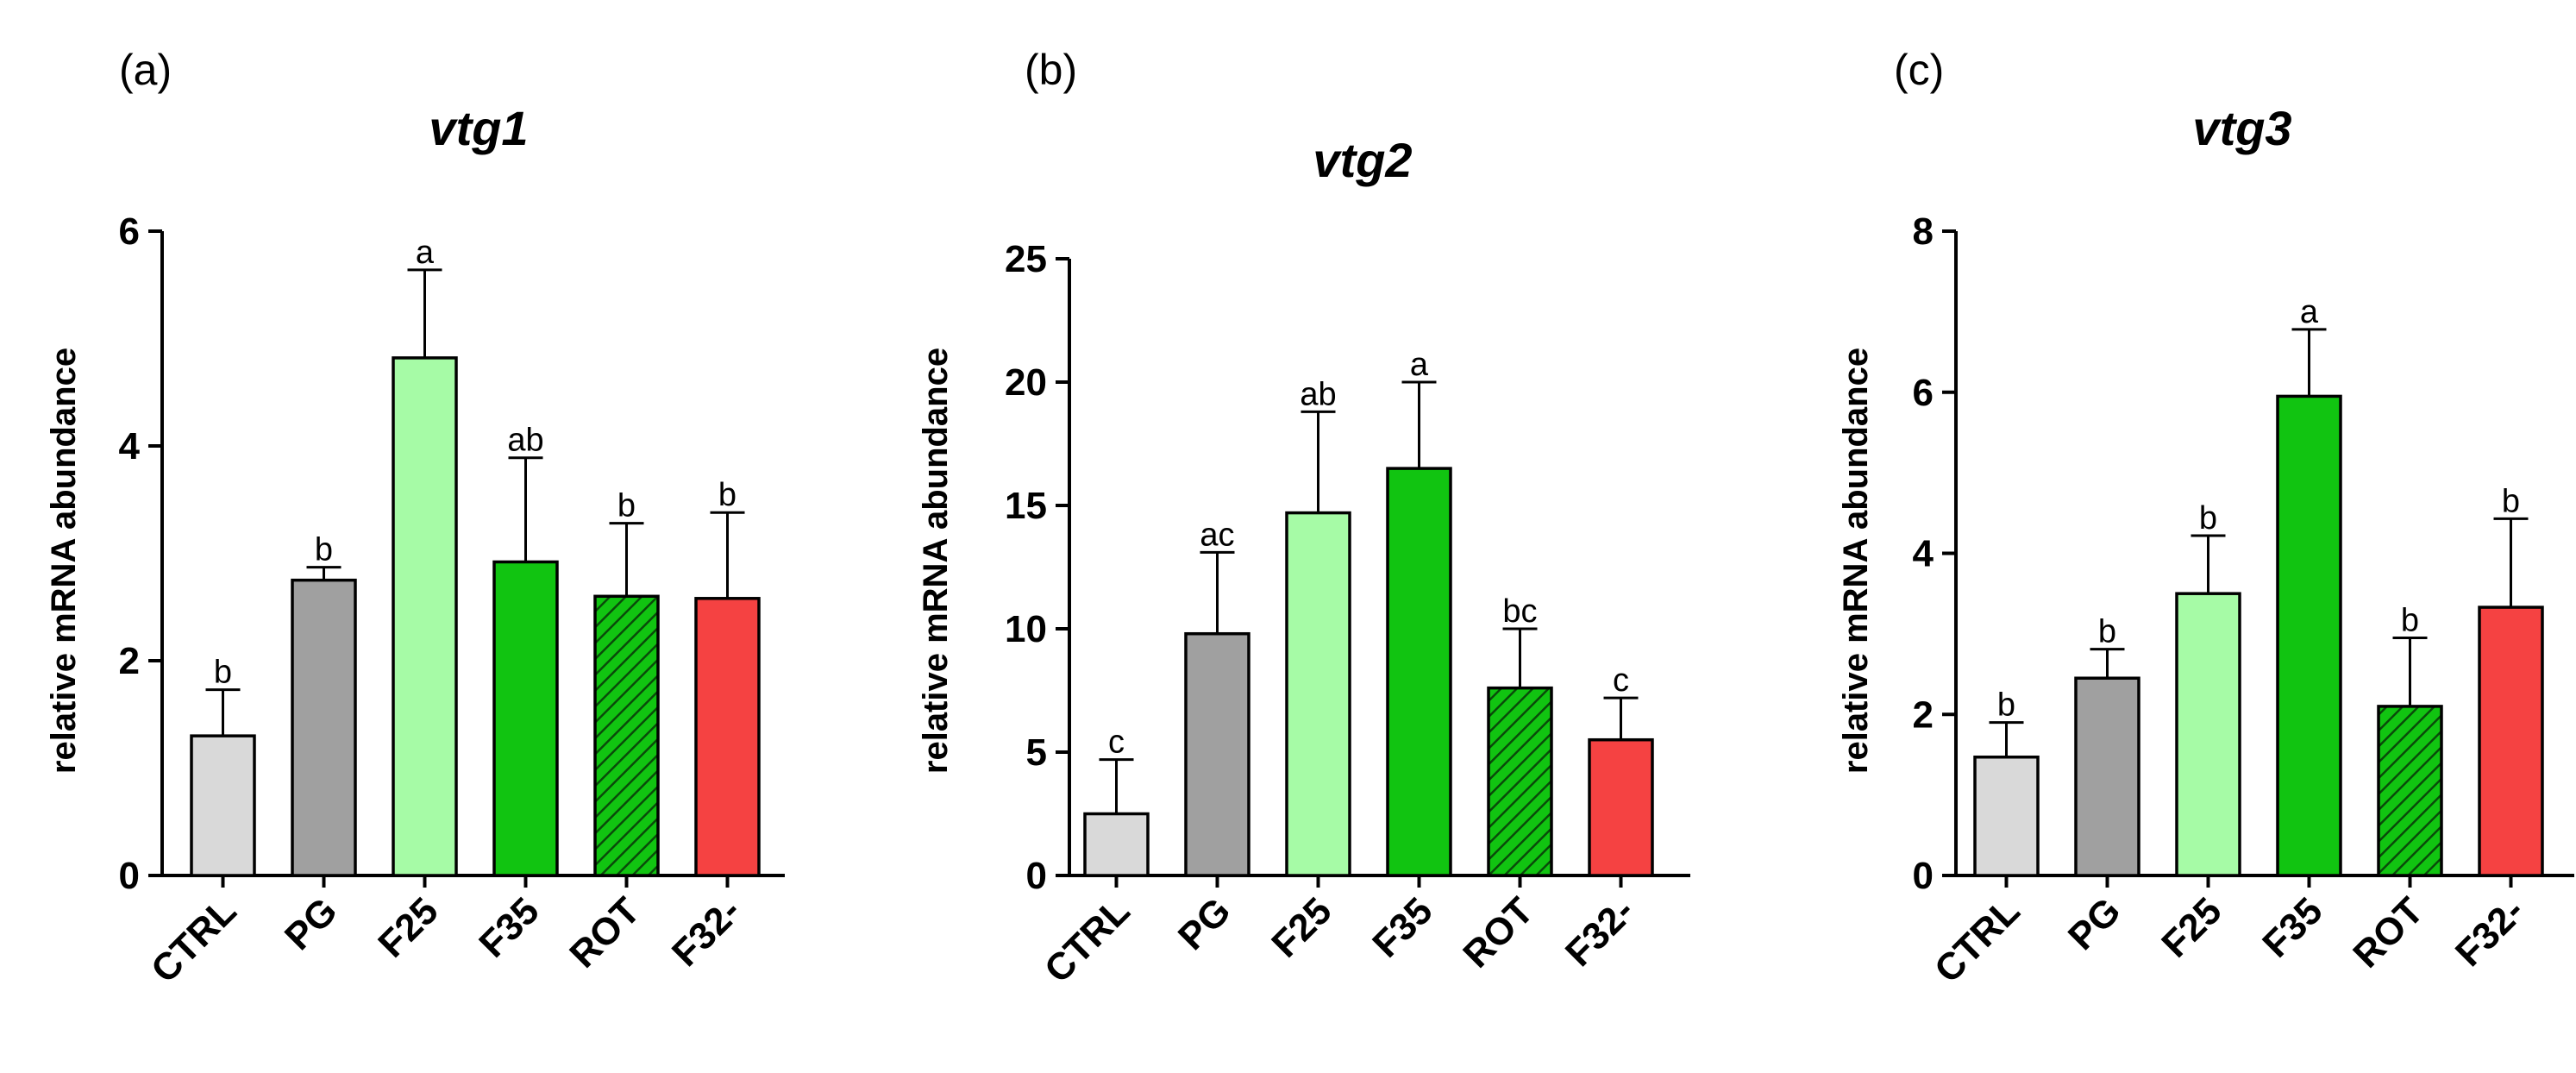 The image size is (2576, 1073). What do you see at coordinates (1519, 611) in the screenshot?
I see `significance-label: bc` at bounding box center [1519, 611].